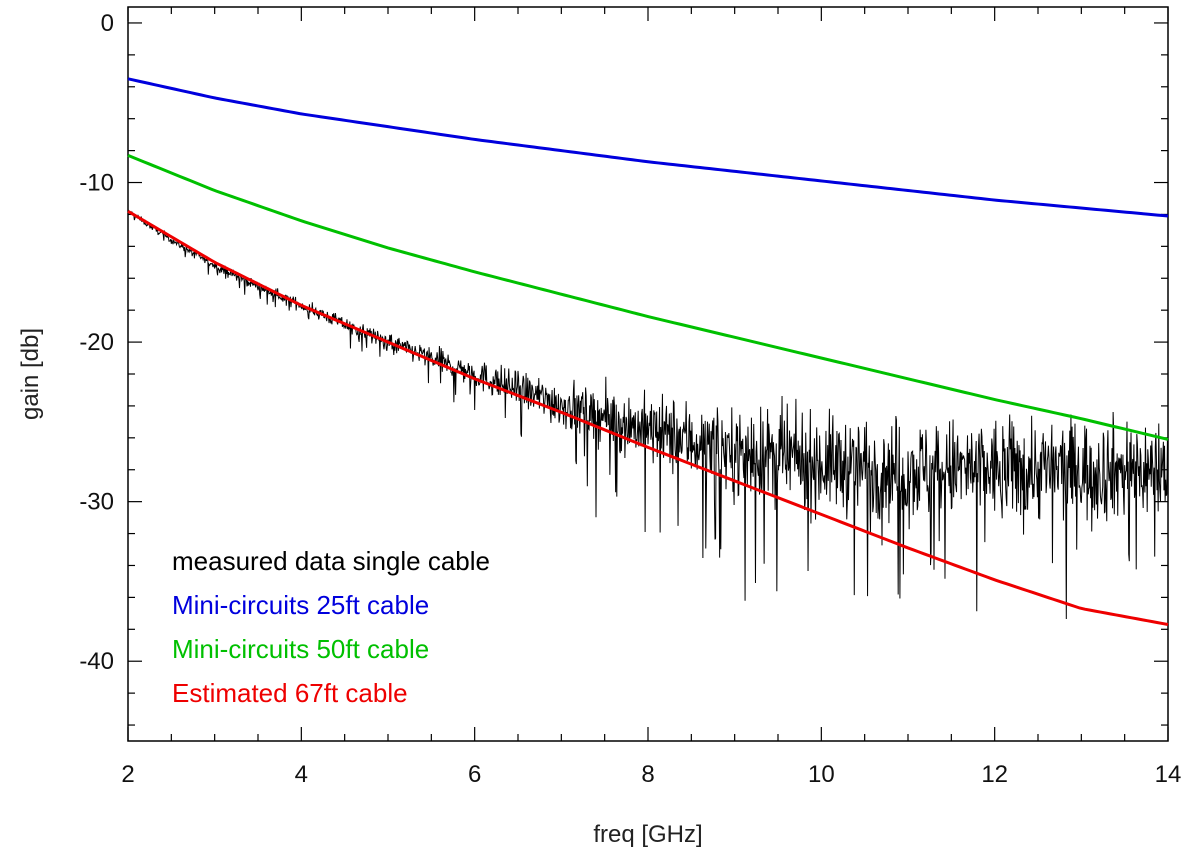 Image resolution: width=1200 pixels, height=861 pixels. I want to click on x-axis-title: freq [GHz], so click(647, 834).